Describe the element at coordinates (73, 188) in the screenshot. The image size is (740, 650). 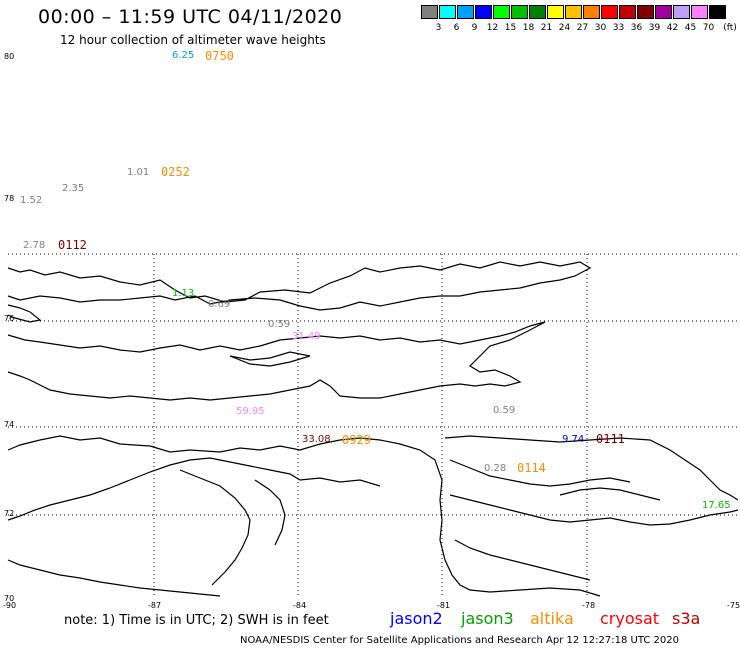
I see `swh-value: 2.35` at that location.